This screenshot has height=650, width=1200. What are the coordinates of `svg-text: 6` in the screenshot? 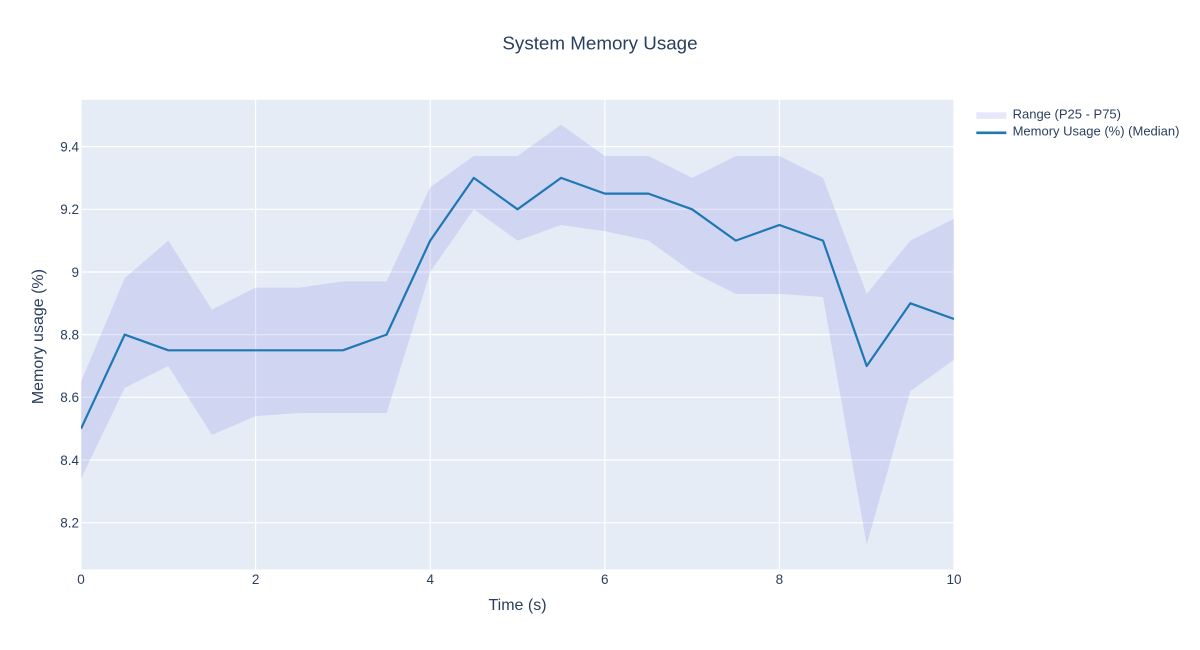 It's located at (605, 579).